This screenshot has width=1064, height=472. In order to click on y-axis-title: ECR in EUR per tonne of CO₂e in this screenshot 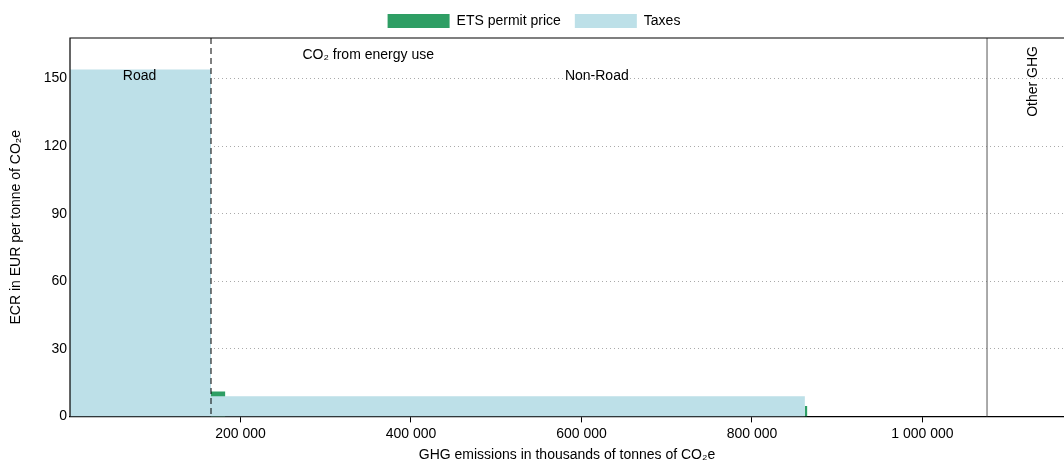, I will do `click(15, 227)`.